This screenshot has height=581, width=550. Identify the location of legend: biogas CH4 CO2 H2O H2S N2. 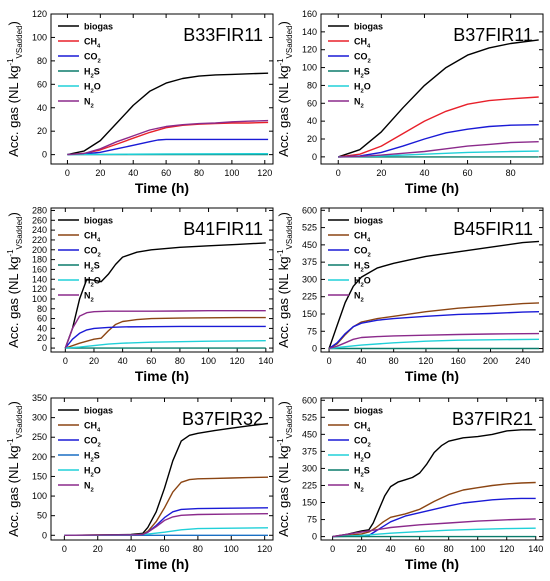
(355, 450).